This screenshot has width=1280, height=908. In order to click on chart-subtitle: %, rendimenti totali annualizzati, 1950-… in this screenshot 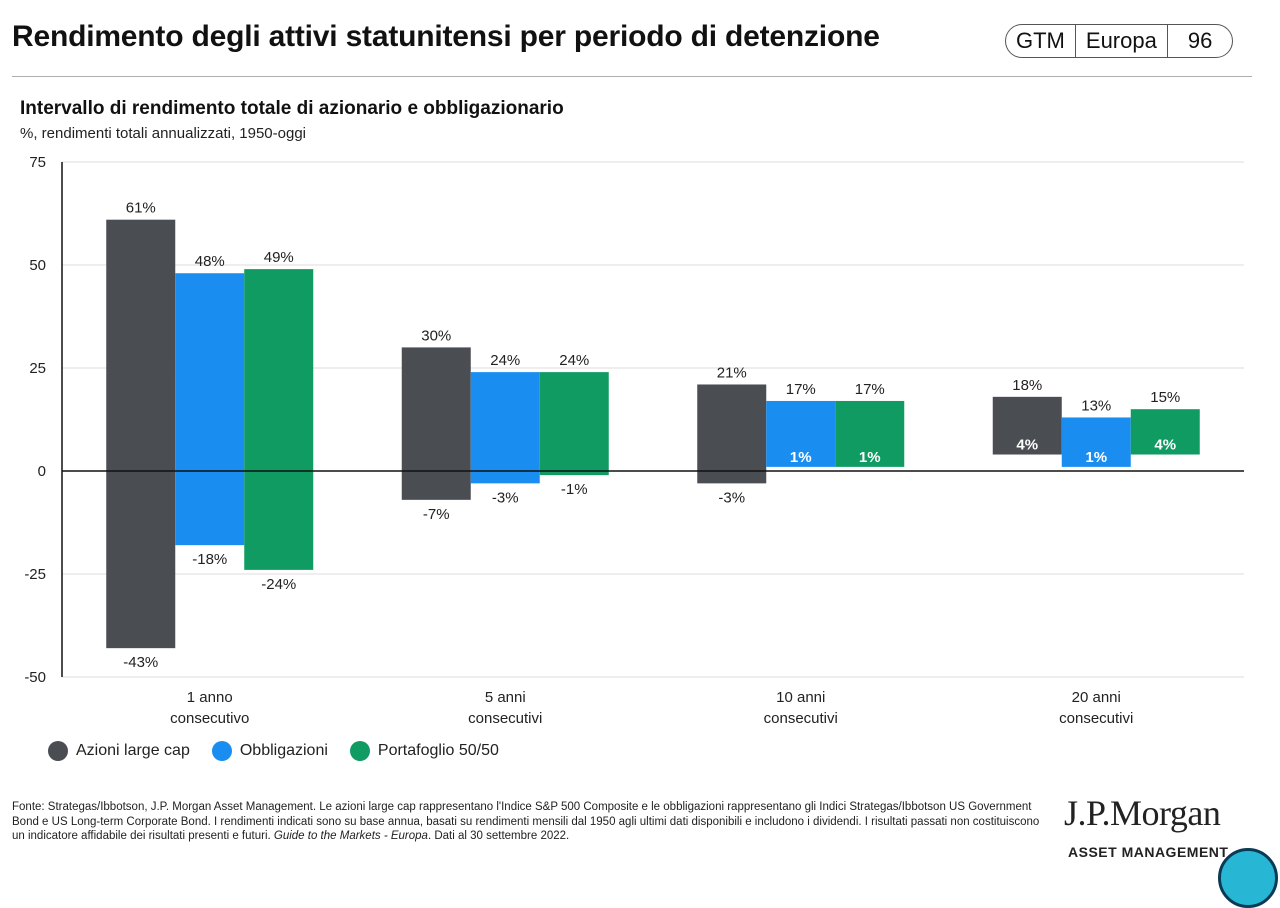, I will do `click(163, 133)`.